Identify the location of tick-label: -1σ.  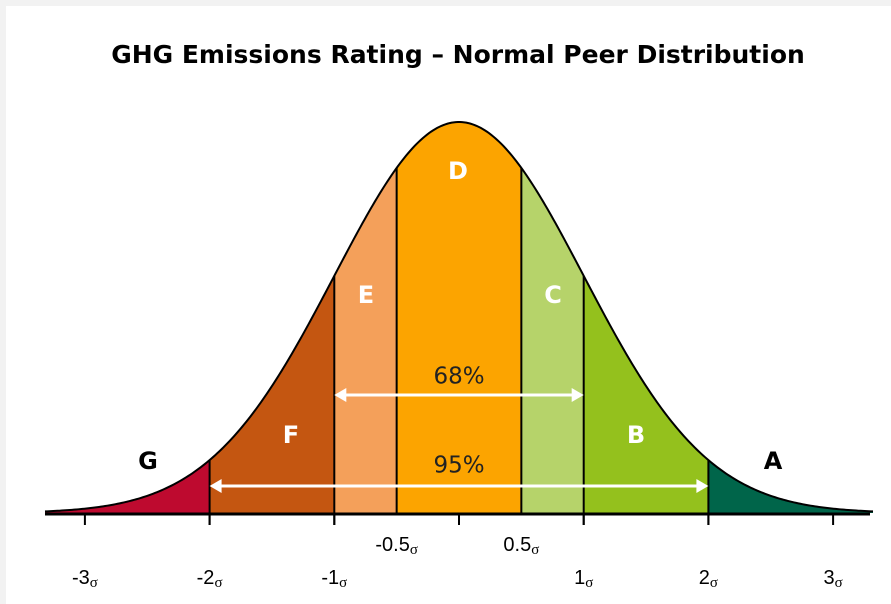
(334, 579).